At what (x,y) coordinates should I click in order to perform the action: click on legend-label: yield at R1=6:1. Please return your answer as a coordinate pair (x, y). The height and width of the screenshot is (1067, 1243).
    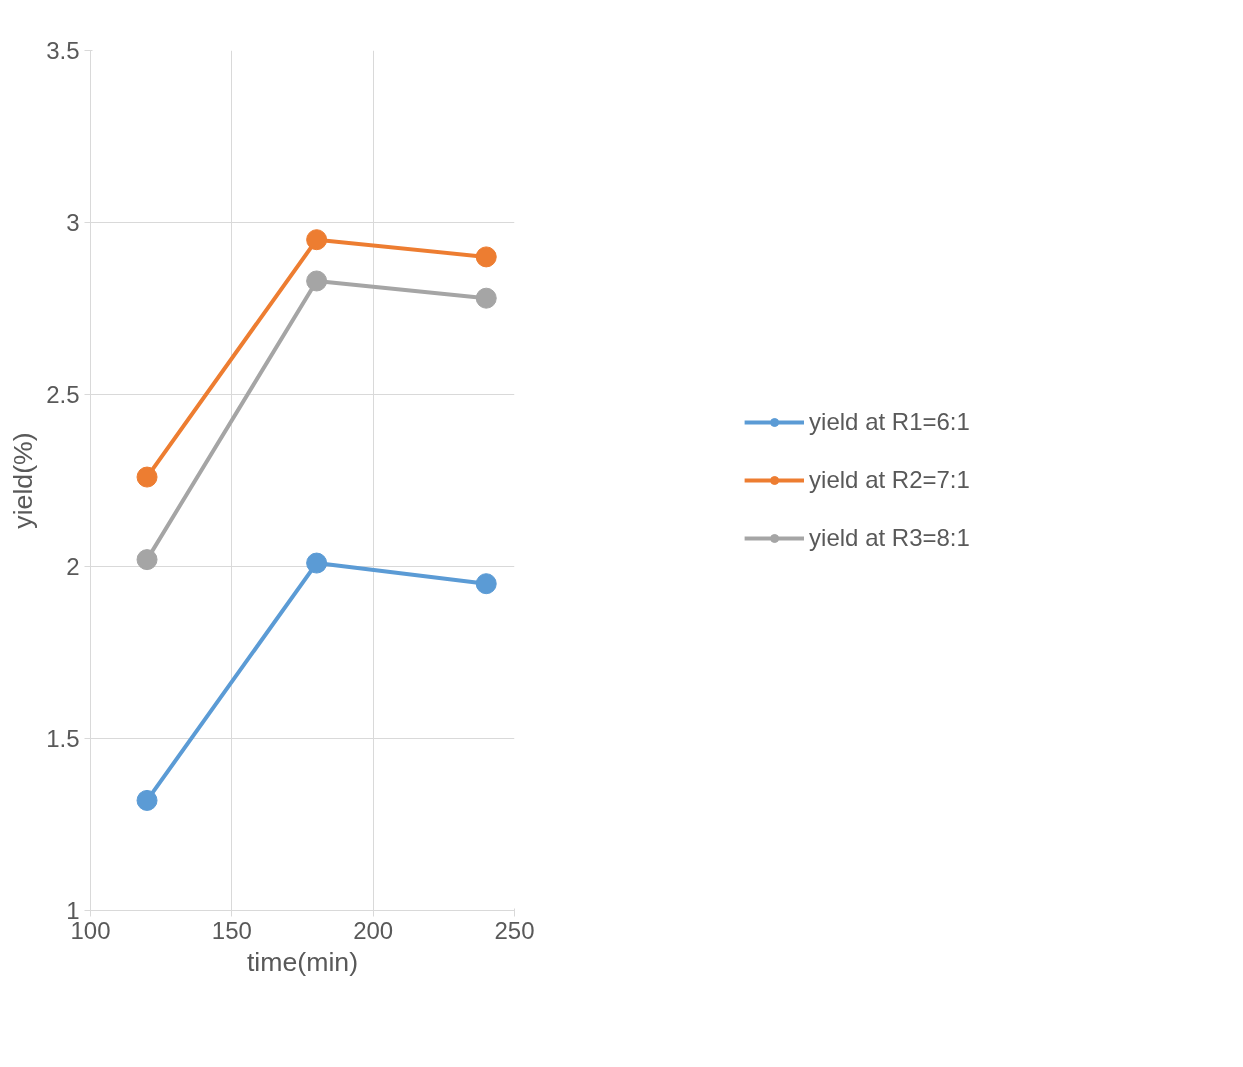
    Looking at the image, I should click on (889, 422).